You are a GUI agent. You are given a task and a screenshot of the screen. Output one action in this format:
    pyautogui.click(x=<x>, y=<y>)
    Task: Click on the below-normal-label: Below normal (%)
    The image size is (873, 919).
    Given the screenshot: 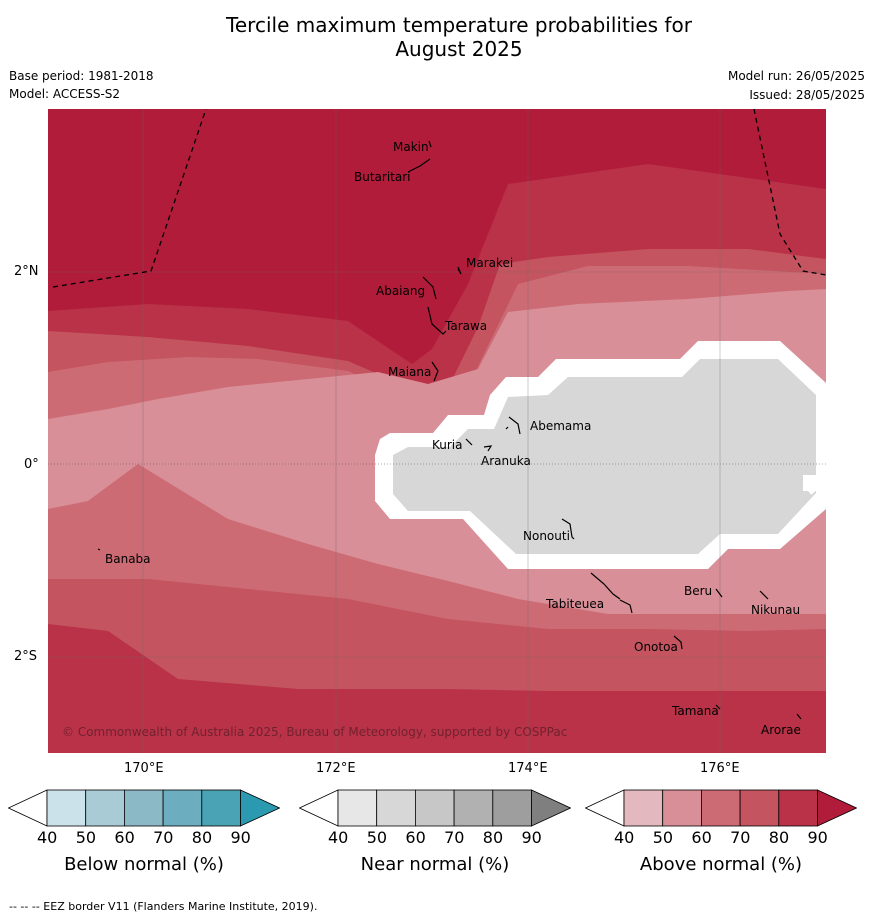 What is the action you would take?
    pyautogui.click(x=144, y=864)
    